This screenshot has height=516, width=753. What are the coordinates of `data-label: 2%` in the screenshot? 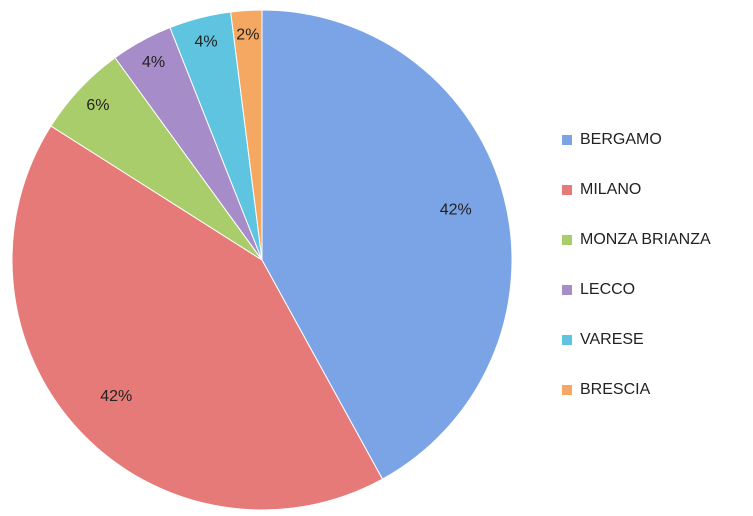 It's located at (247, 35).